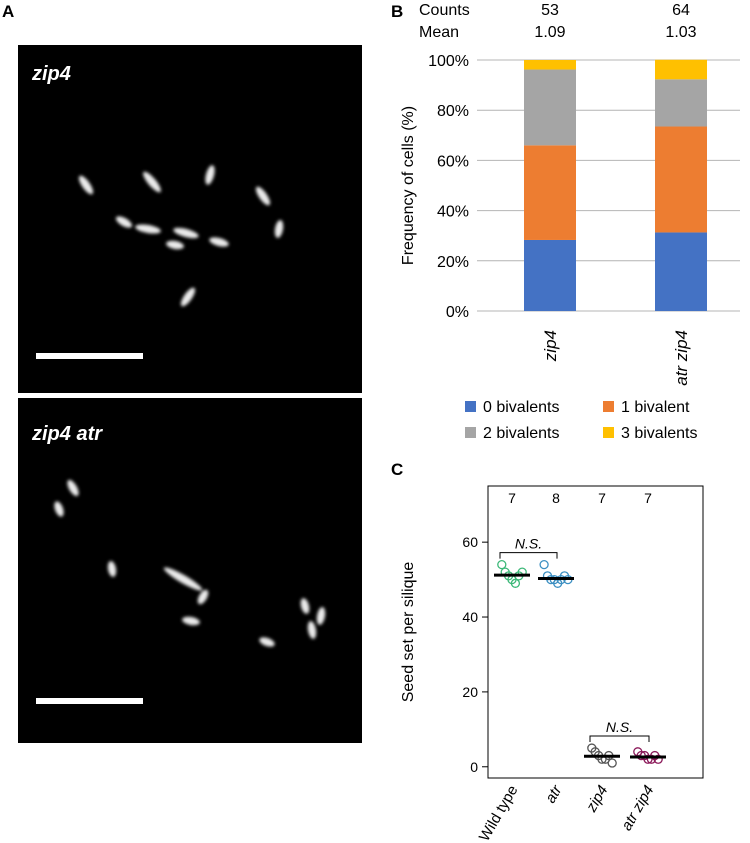 This screenshot has height=843, width=750. Describe the element at coordinates (474, 767) in the screenshot. I see `y-tick-label: 0` at that location.